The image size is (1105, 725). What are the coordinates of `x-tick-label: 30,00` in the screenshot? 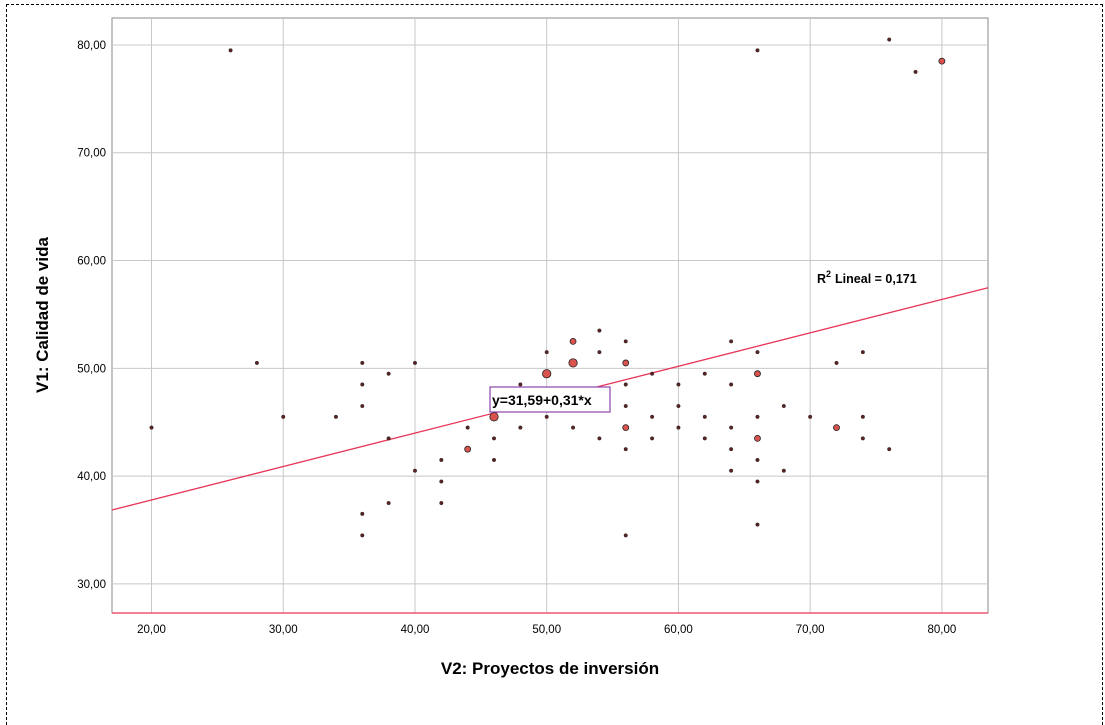 It's located at (283, 630).